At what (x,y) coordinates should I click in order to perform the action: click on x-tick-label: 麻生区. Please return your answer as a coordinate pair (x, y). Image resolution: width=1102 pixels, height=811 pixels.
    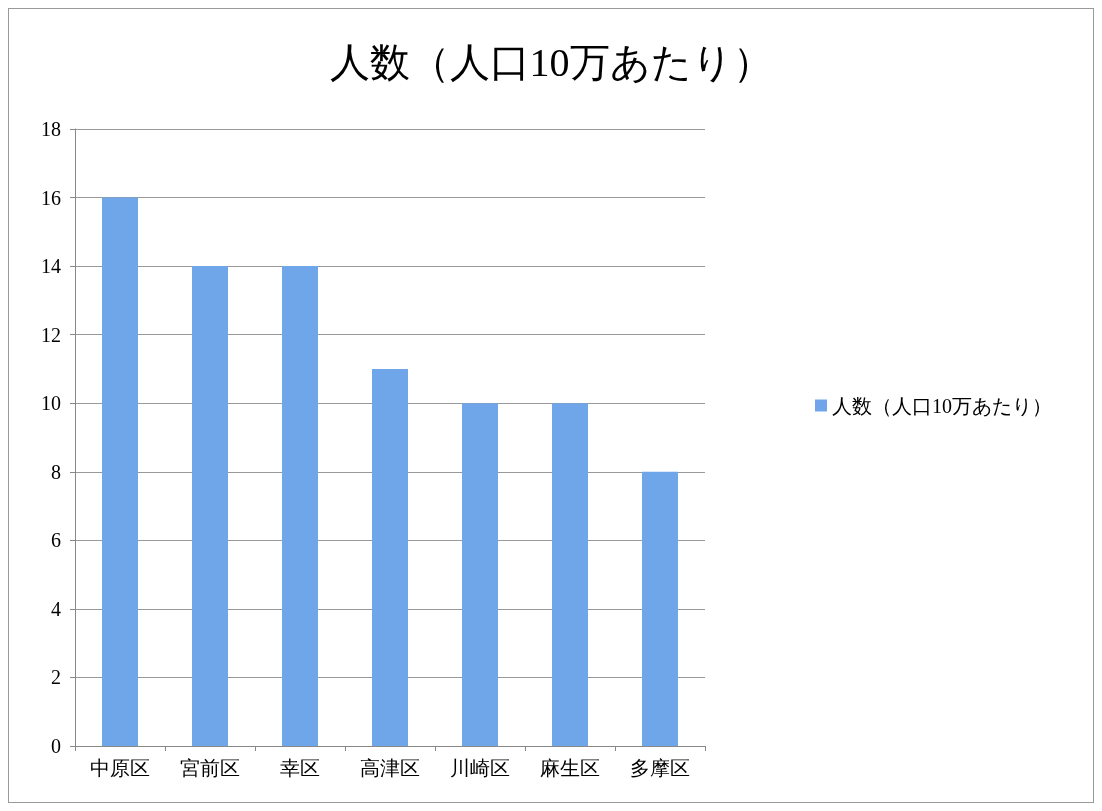
    Looking at the image, I should click on (570, 768).